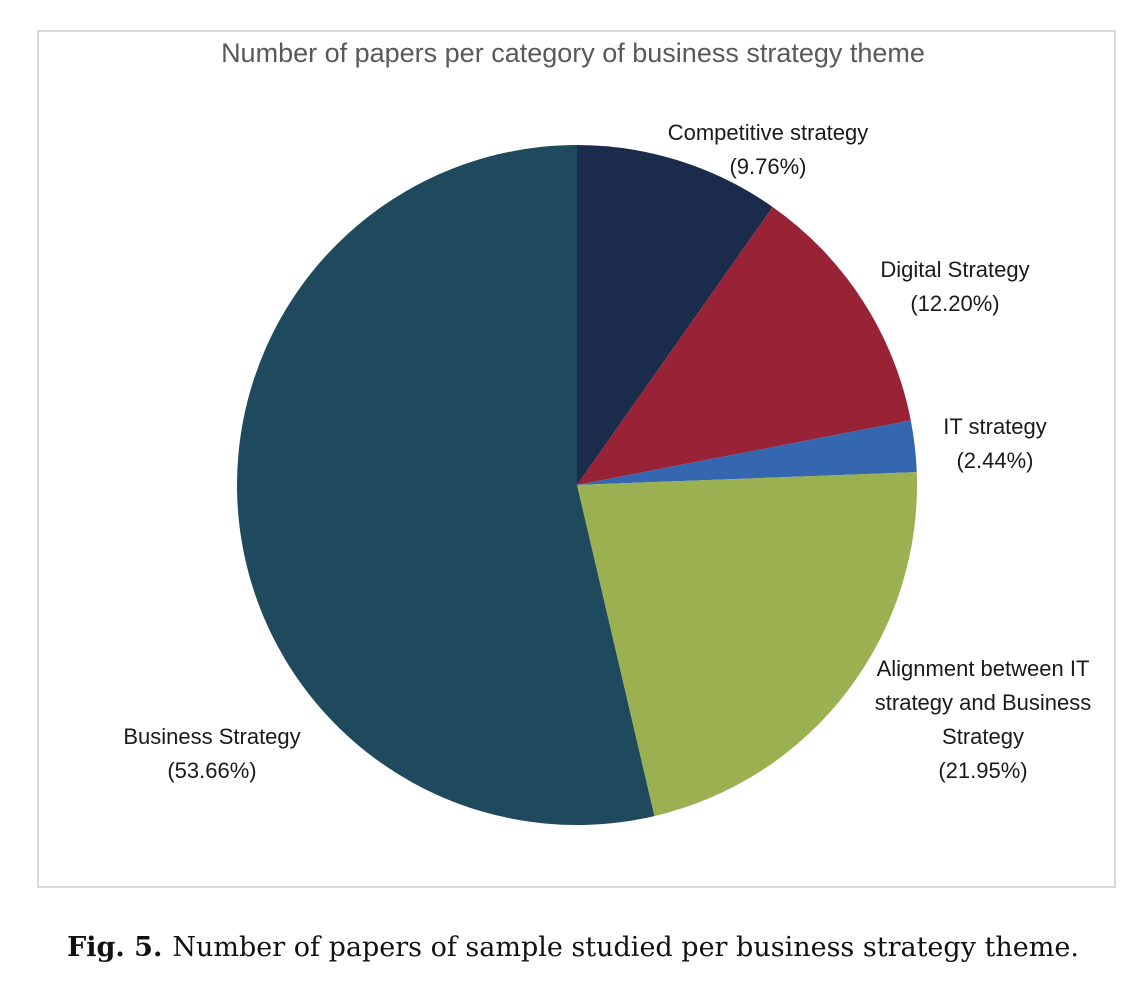  What do you see at coordinates (768, 166) in the screenshot?
I see `value-label: (9.76%)` at bounding box center [768, 166].